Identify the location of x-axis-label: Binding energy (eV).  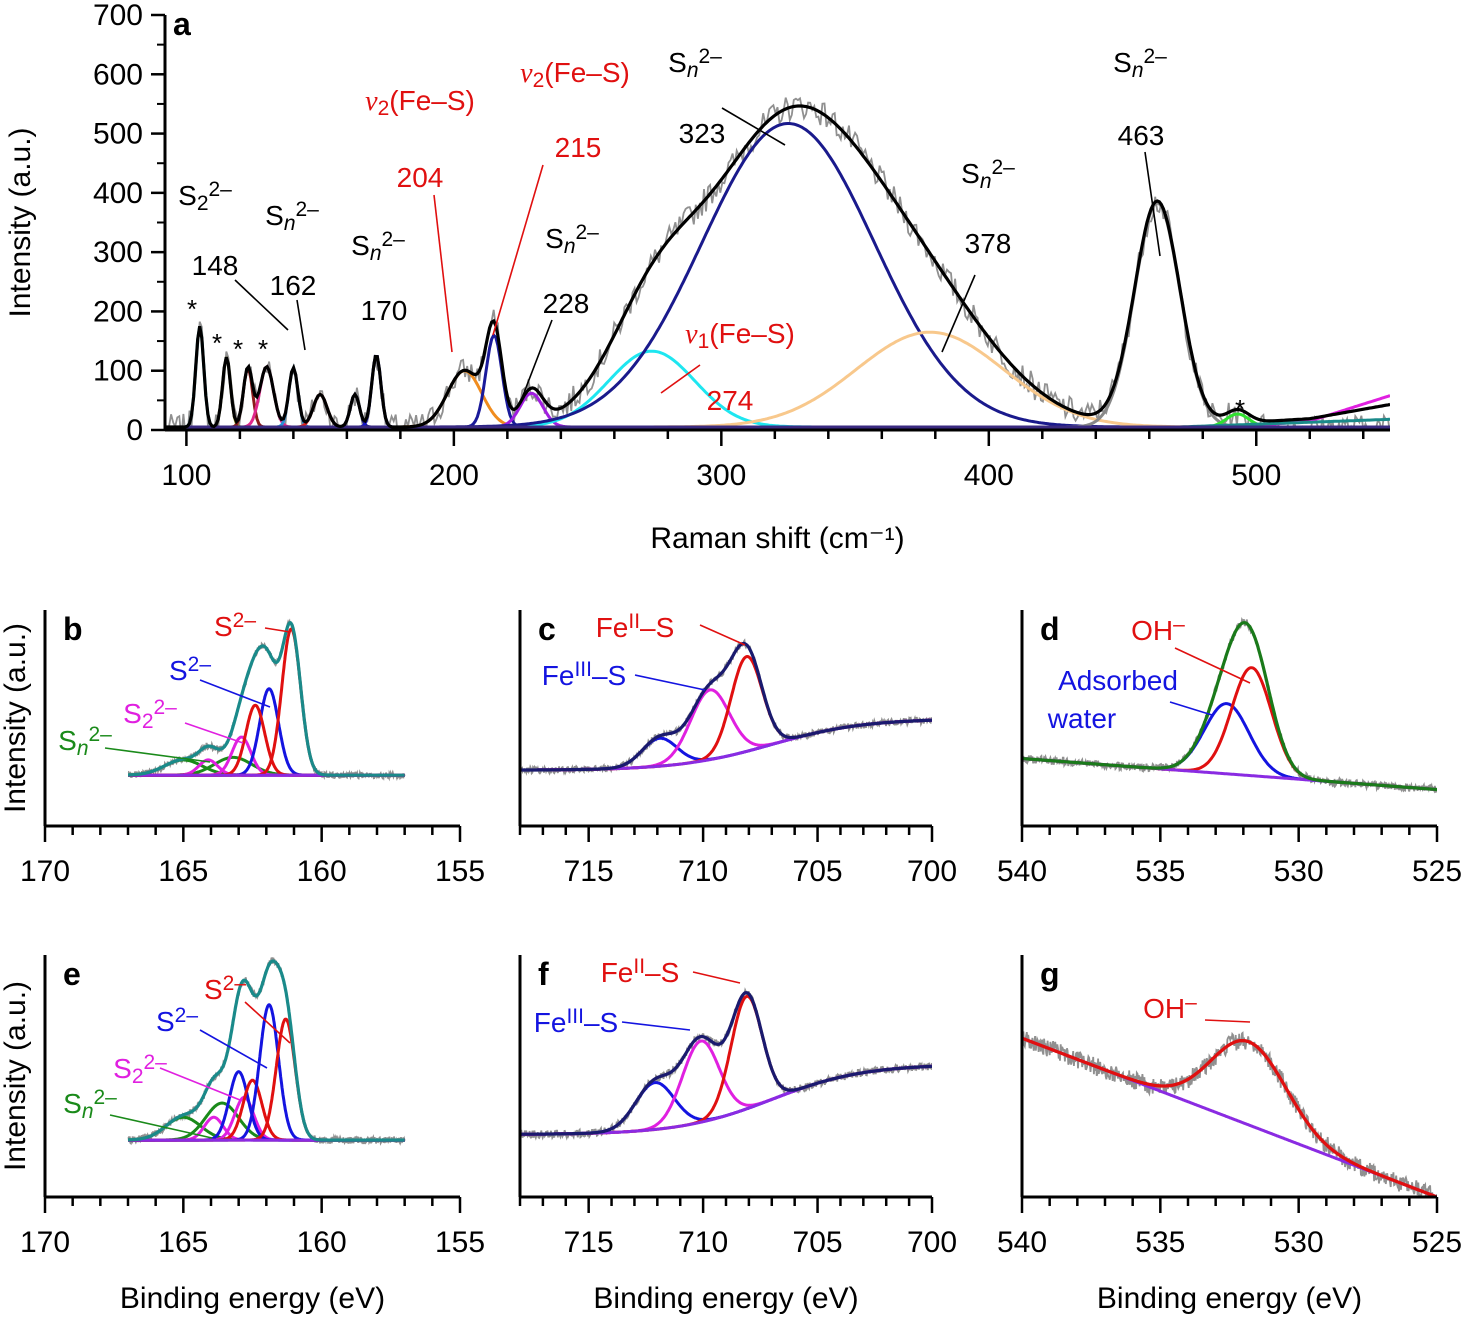
(725, 1298).